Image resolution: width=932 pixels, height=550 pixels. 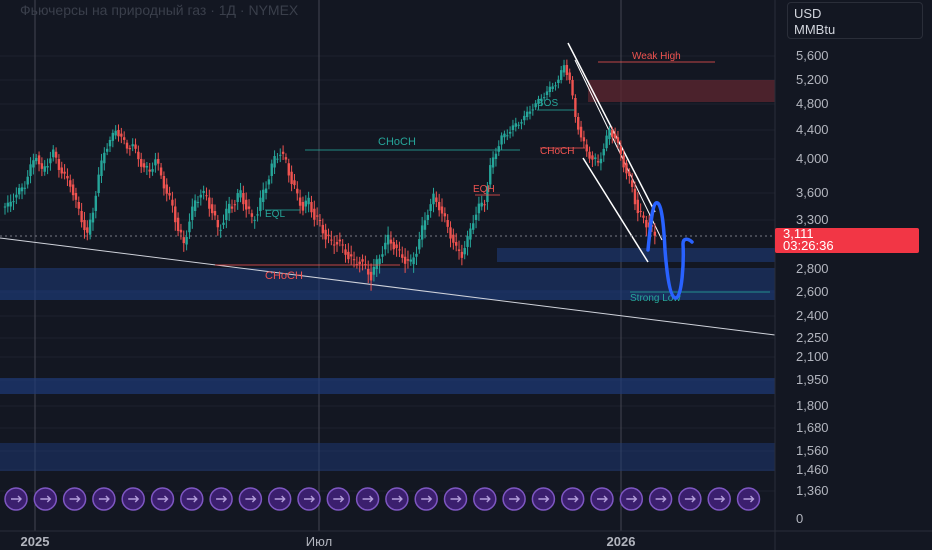 I want to click on channel-lower, so click(x=615, y=210).